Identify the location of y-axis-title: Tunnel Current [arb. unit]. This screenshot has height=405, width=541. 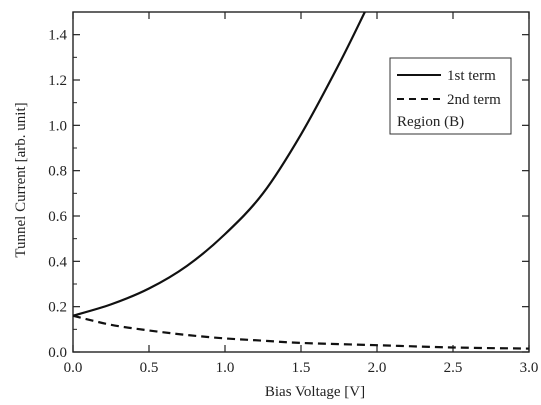
(21, 179).